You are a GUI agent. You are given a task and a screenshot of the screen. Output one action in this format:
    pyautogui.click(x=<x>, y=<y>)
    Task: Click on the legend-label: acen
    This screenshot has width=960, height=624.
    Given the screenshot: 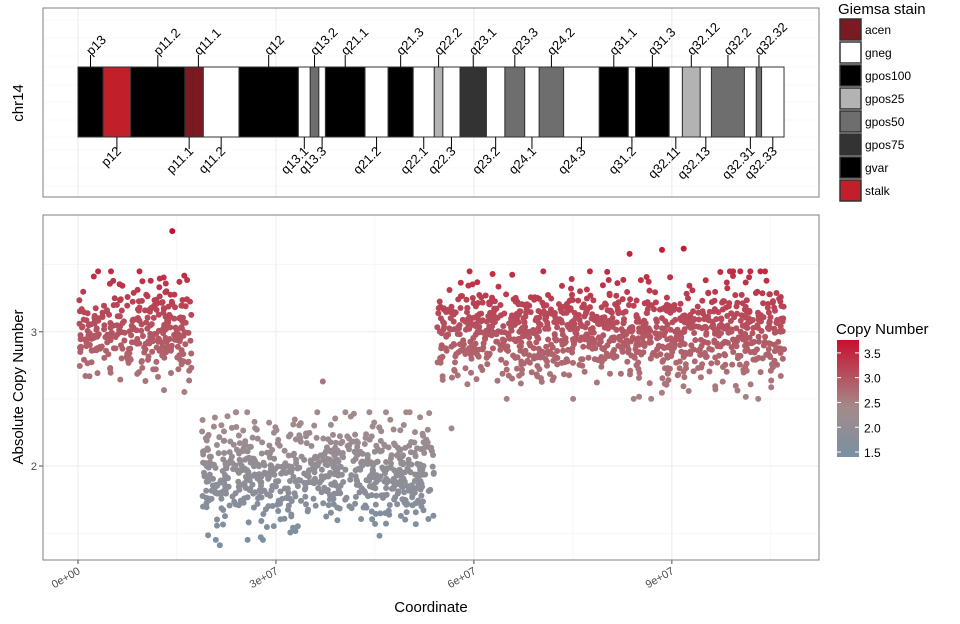 What is the action you would take?
    pyautogui.click(x=878, y=30)
    